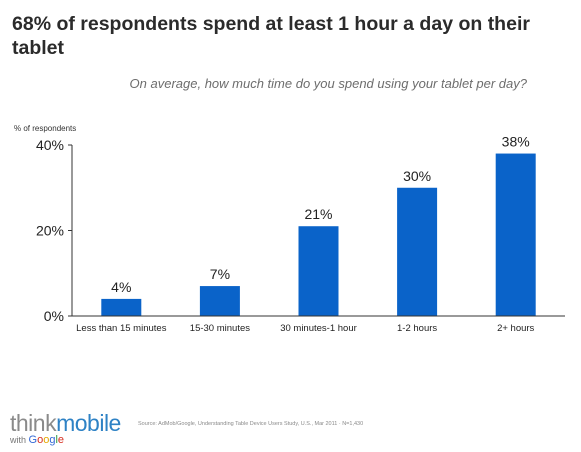 This screenshot has width=581, height=452. I want to click on x-tick-label: 30 minutes-1 hour, so click(318, 328).